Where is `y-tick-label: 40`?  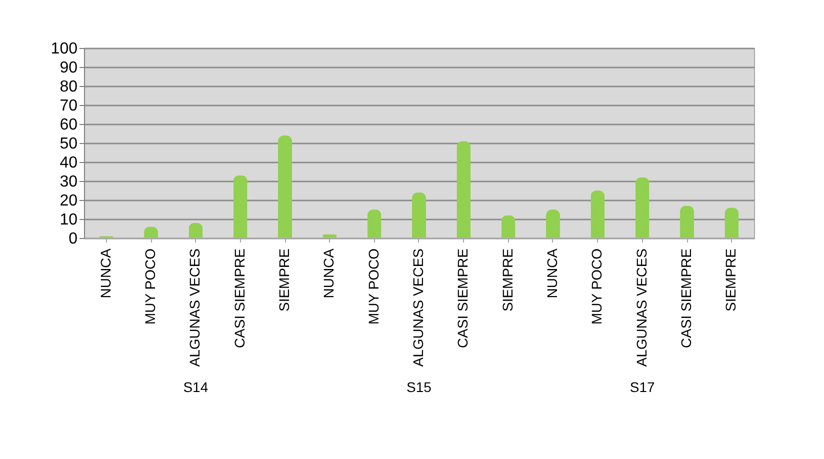 y-tick-label: 40 is located at coordinates (69, 163).